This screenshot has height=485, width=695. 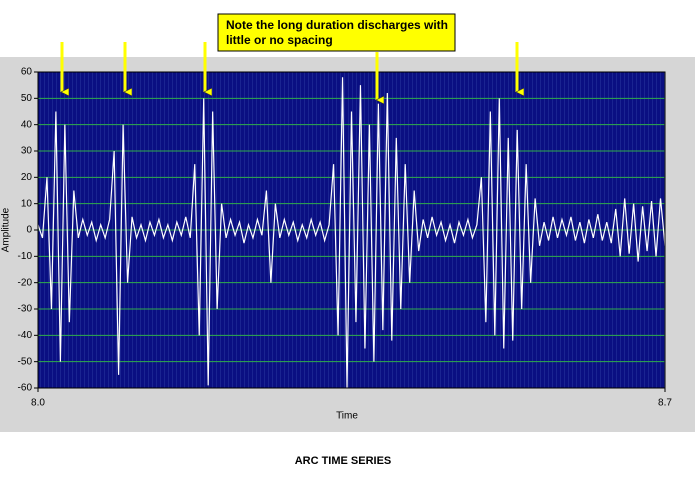 I want to click on y-tick-label: 20, so click(x=27, y=177).